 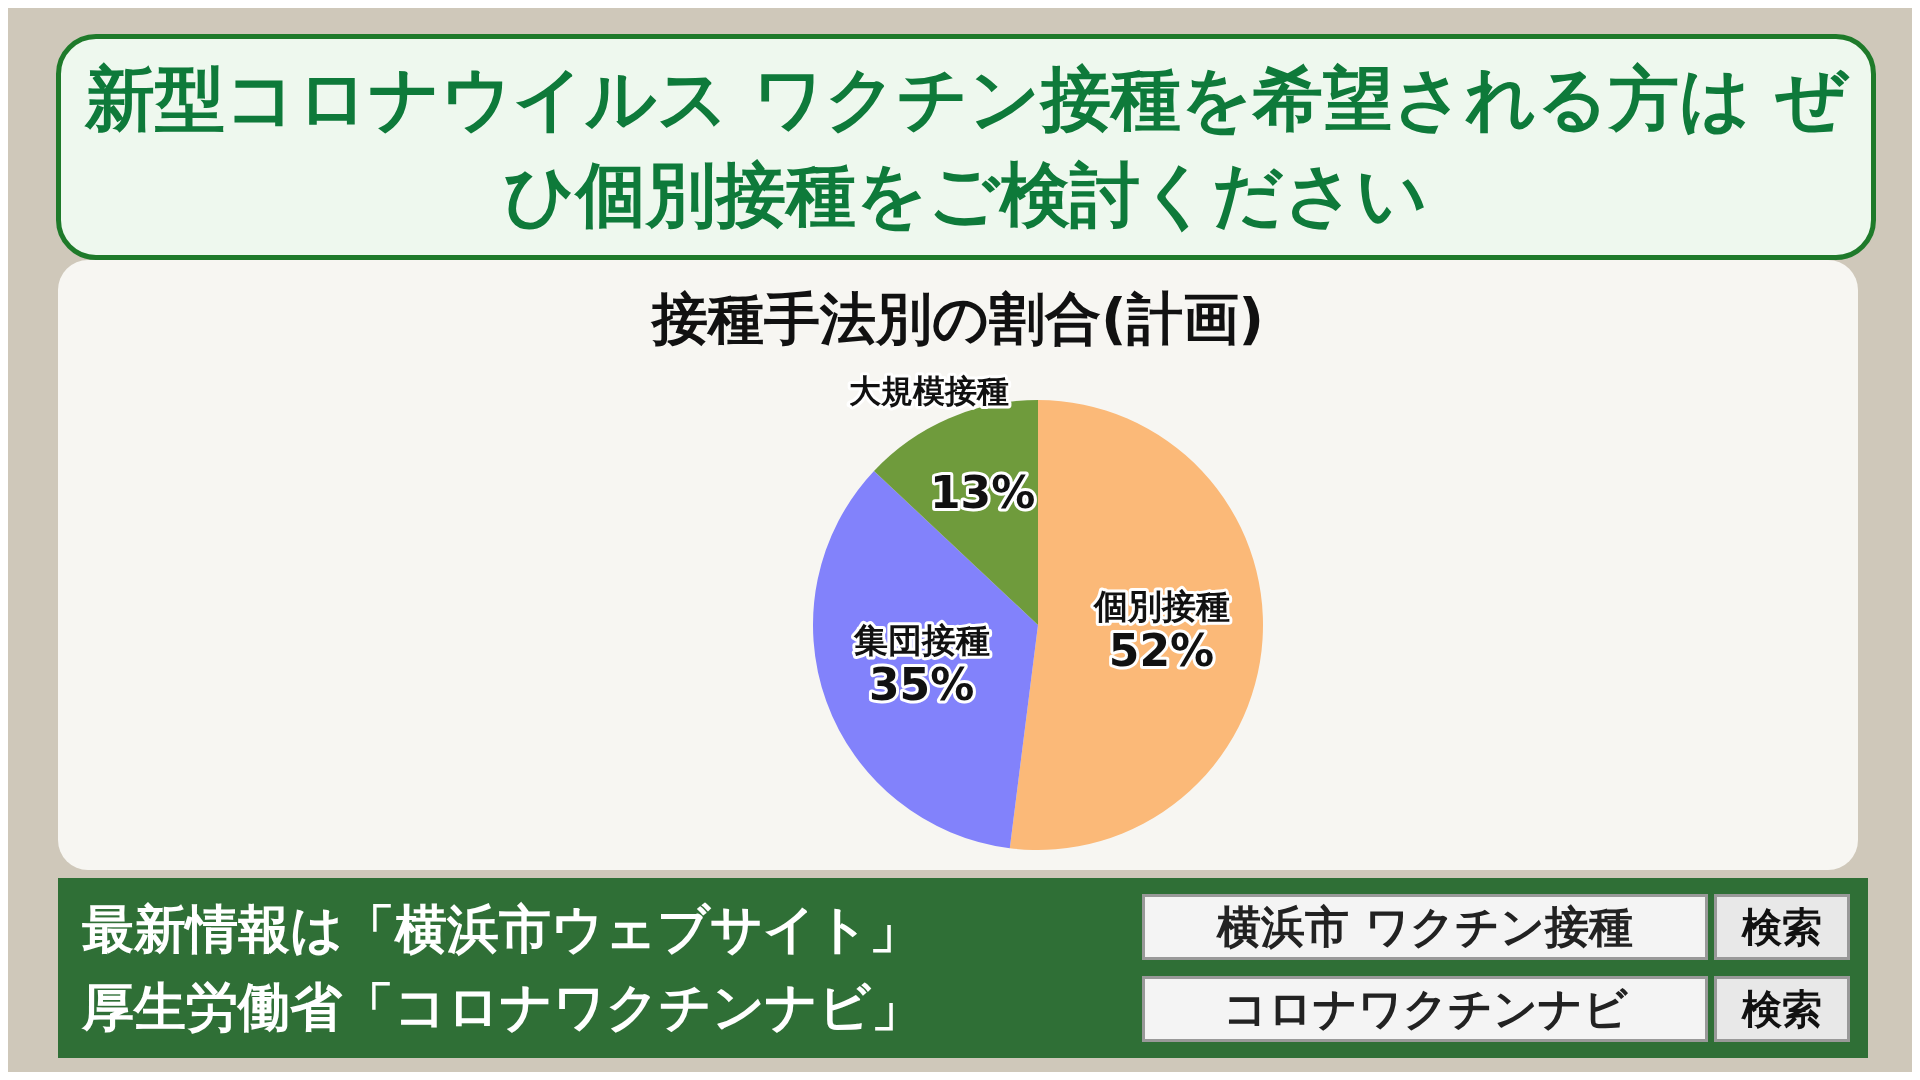 What do you see at coordinates (921, 685) in the screenshot?
I see `data-label: 35%` at bounding box center [921, 685].